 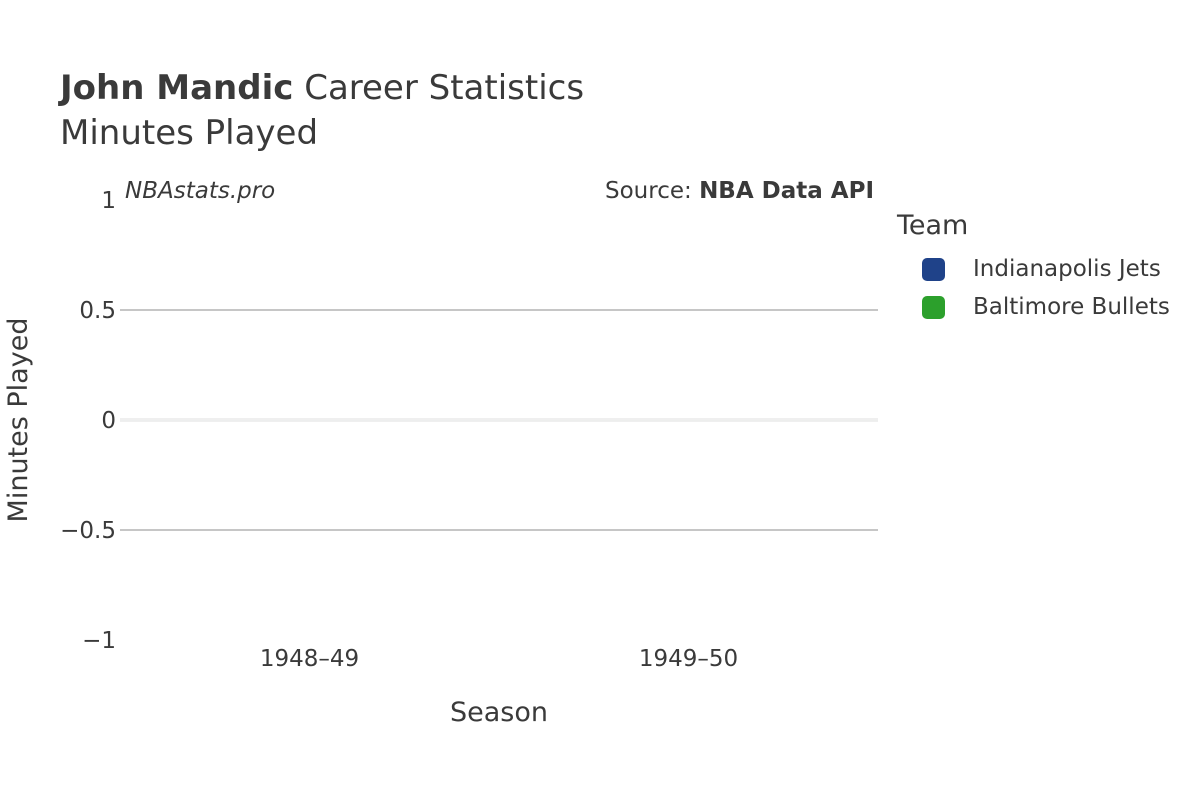 I want to click on legend-label-indianapolis-jets: Indianapolis Jets, so click(x=1067, y=269).